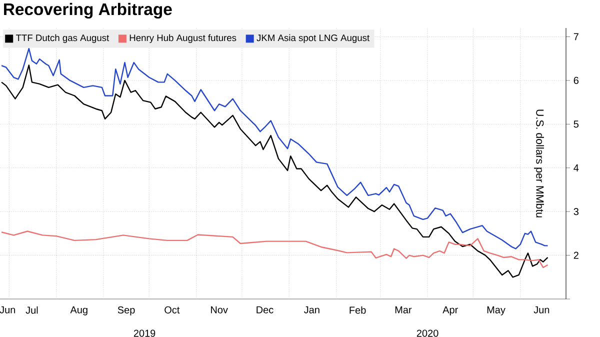  I want to click on y-tick-label: 2, so click(576, 255).